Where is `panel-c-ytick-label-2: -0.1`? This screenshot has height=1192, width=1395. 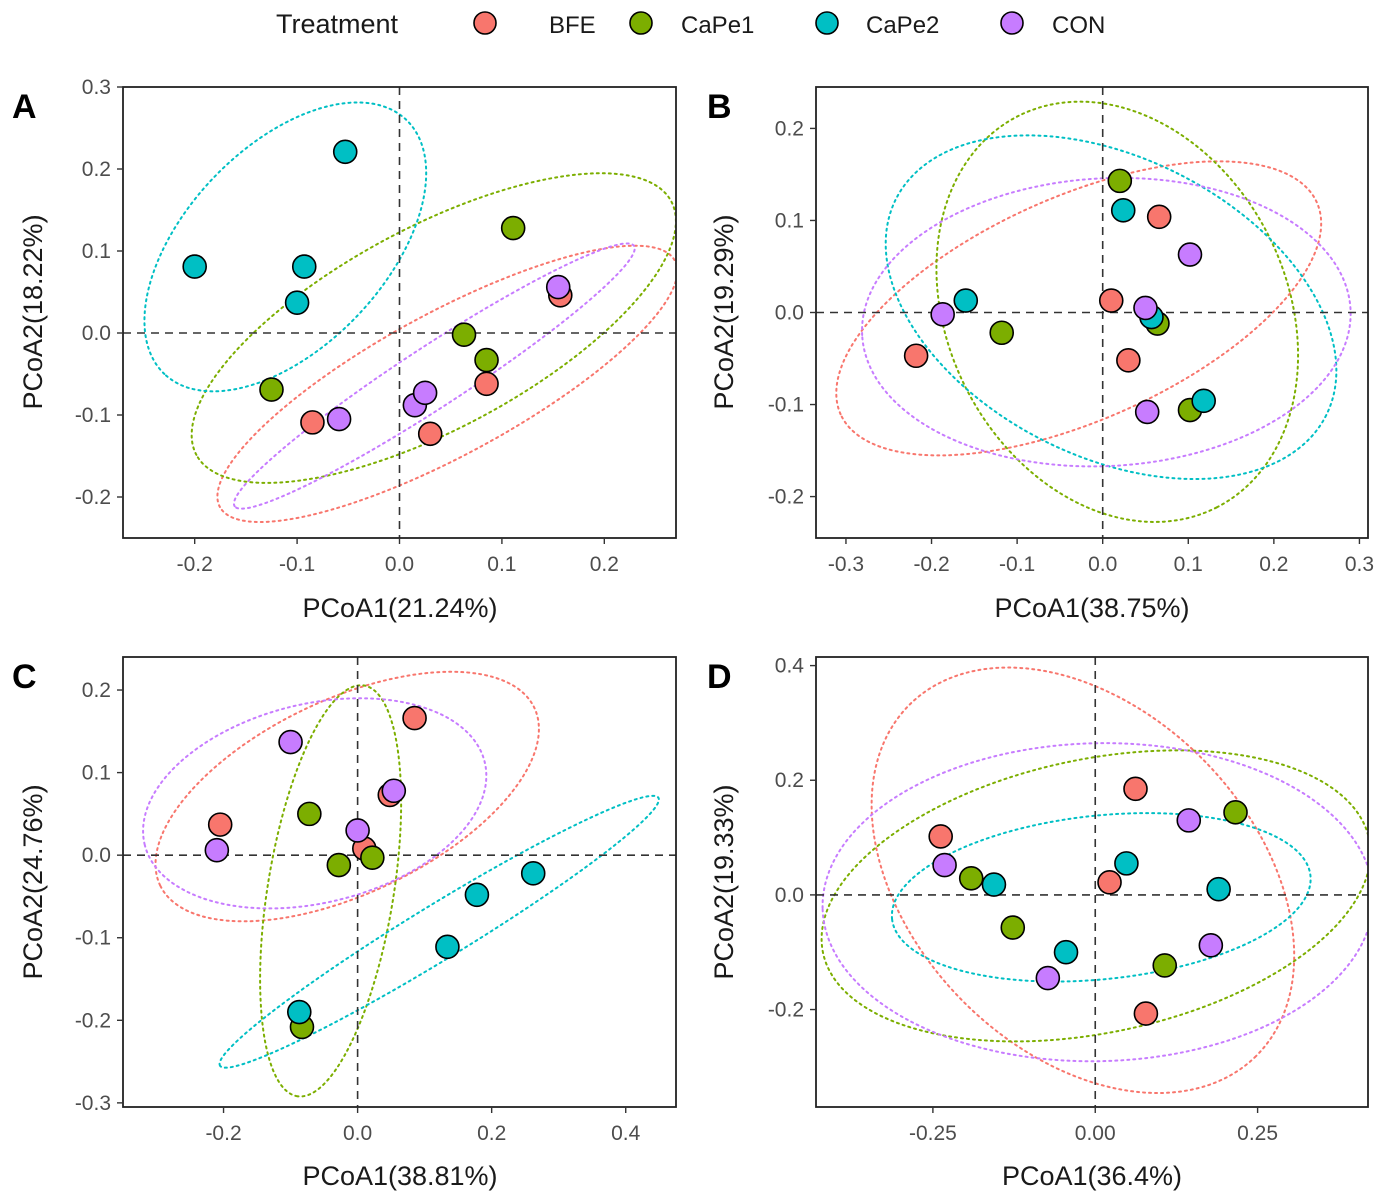
panel-c-ytick-label-2: -0.1 is located at coordinates (93, 938).